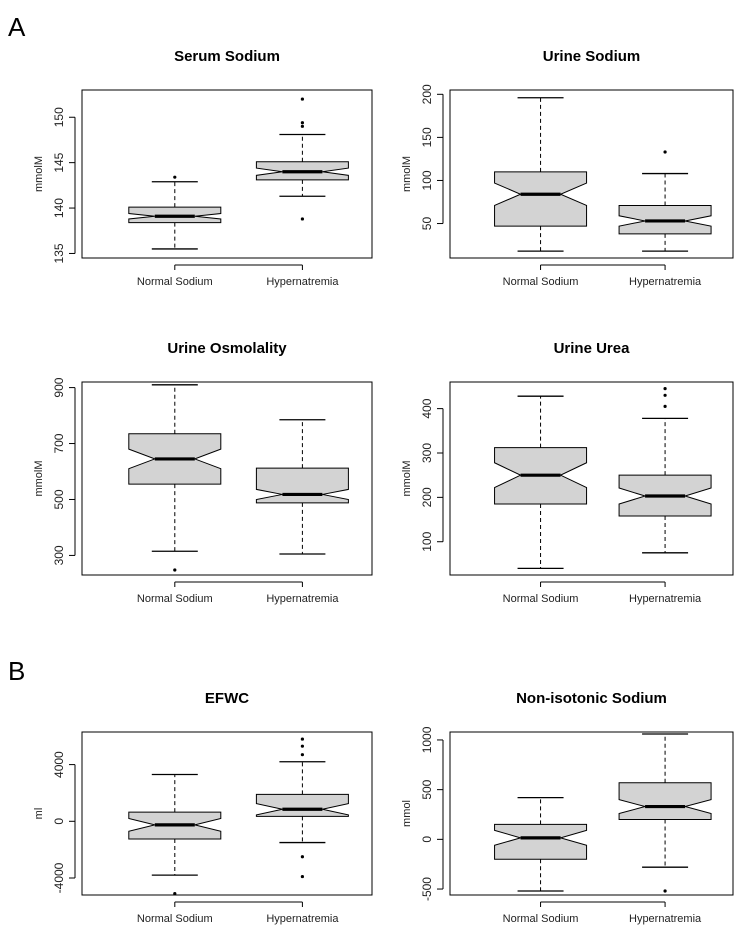  I want to click on y-axis-label: ml, so click(39, 814).